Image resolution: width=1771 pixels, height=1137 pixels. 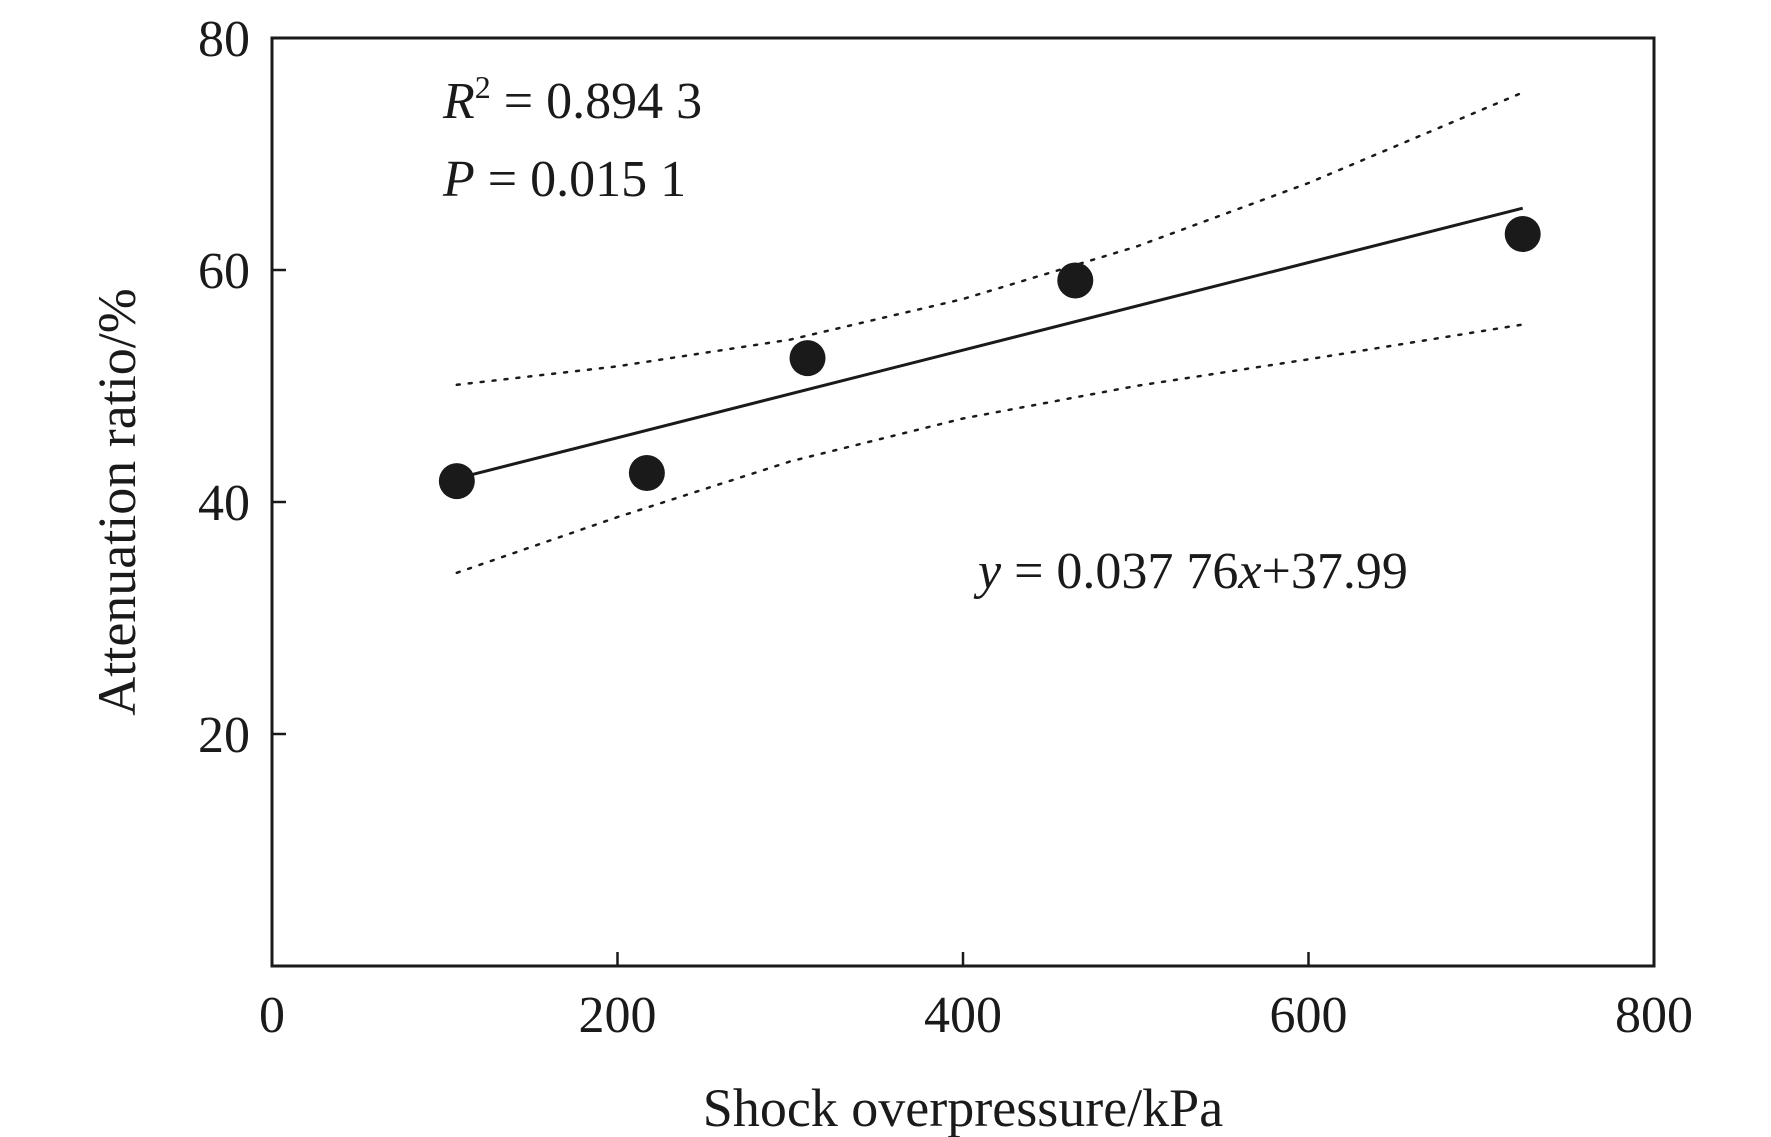 What do you see at coordinates (1249, 571) in the screenshot?
I see `equation-x: x` at bounding box center [1249, 571].